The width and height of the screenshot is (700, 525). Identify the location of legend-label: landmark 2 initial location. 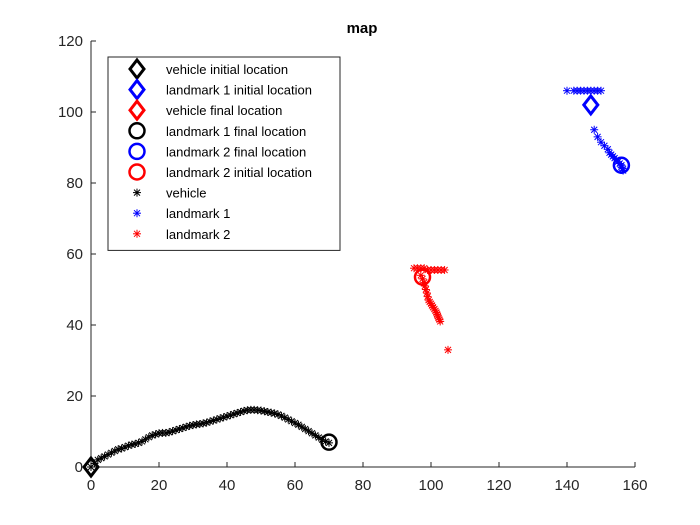
(239, 172).